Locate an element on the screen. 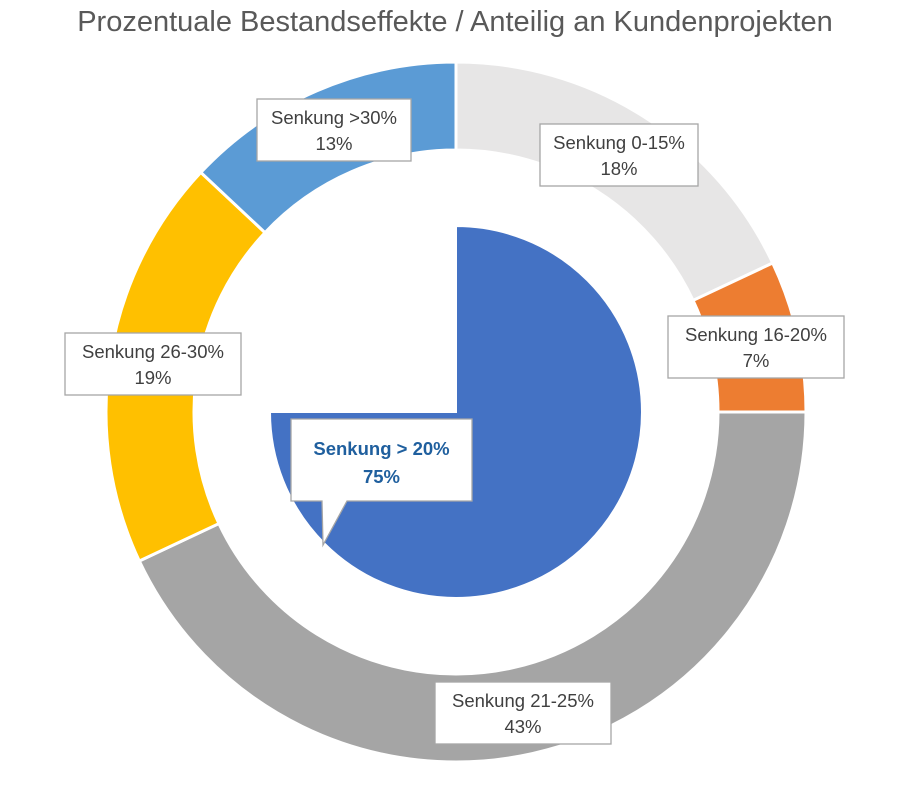 The height and width of the screenshot is (810, 910). callout-box is located at coordinates (381, 483).